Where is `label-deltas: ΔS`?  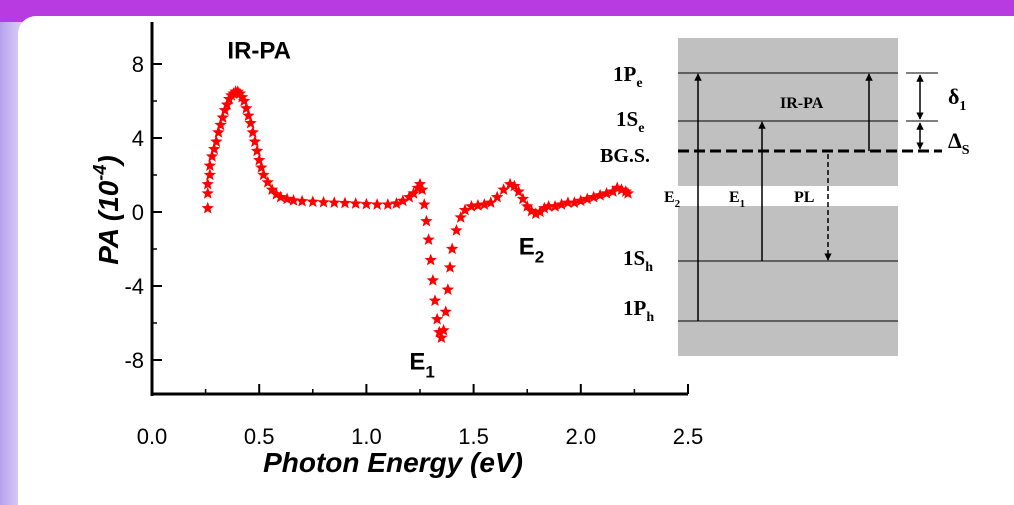
label-deltas: ΔS is located at coordinates (959, 143).